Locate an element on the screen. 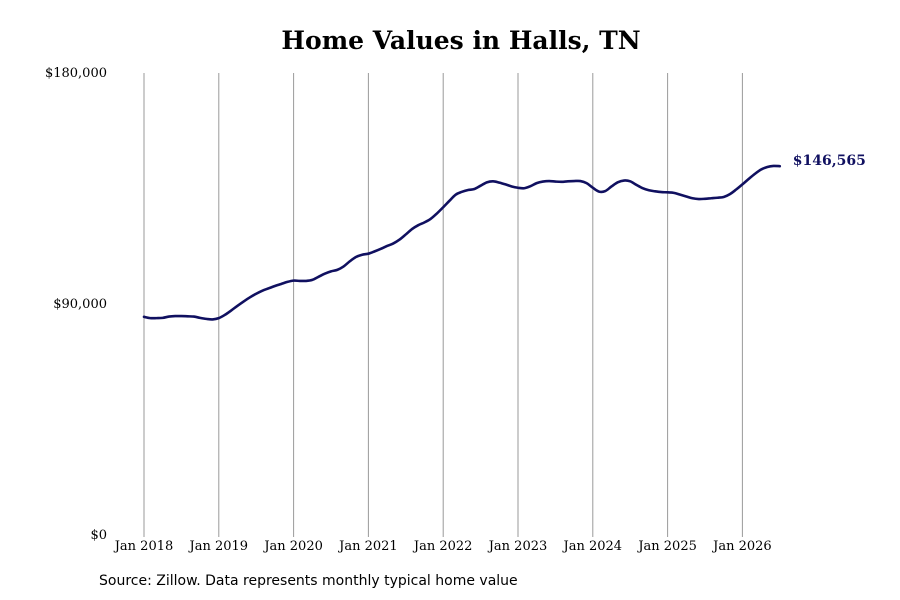  x-tick-label: Jan 2022 is located at coordinates (442, 546).